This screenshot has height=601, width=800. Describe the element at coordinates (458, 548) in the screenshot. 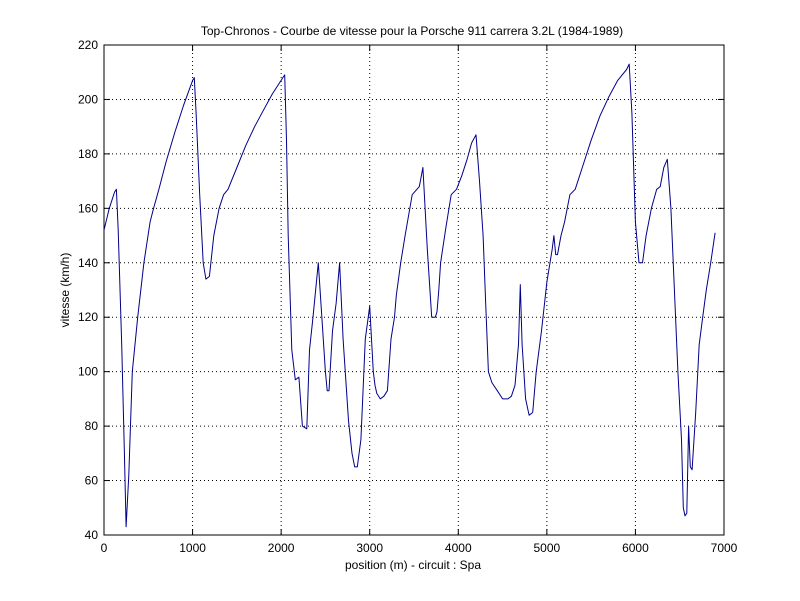

I see `x-tick-label: 4000` at that location.